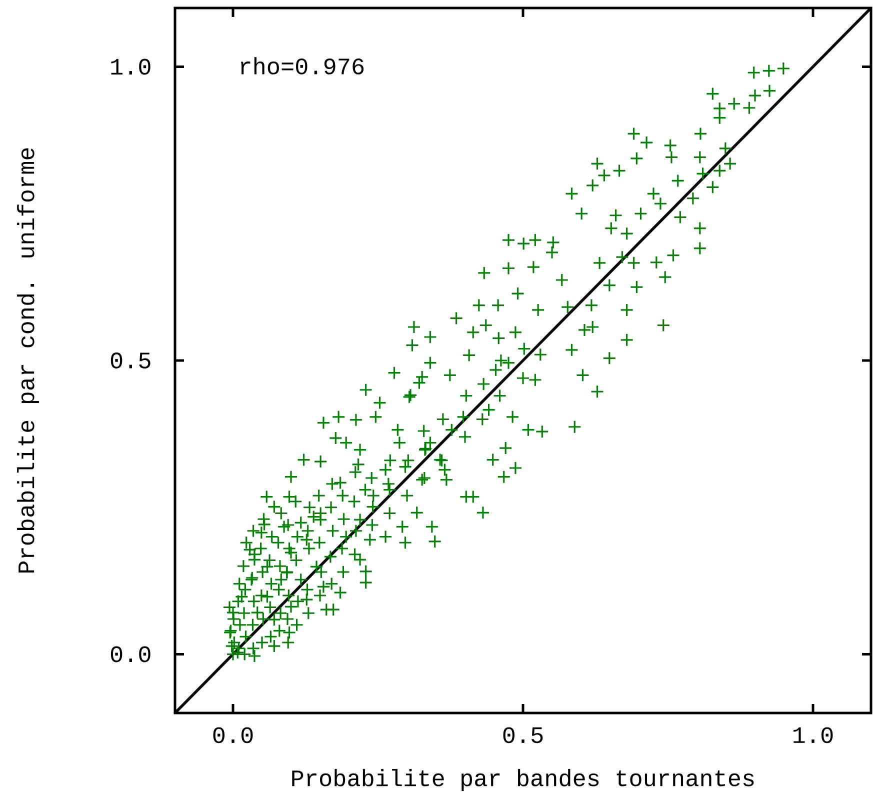 The width and height of the screenshot is (873, 798). I want to click on x-tick-label: 1.0, so click(813, 735).